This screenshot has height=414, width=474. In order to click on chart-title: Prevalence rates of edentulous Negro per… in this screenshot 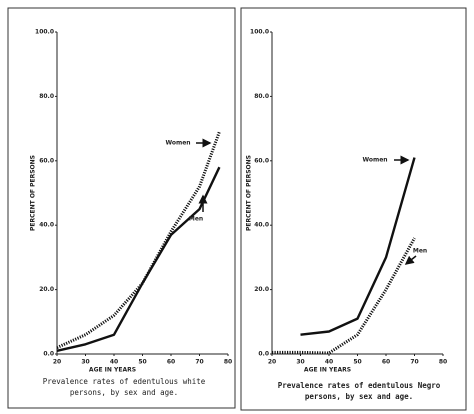, I will do `click(359, 391)`.